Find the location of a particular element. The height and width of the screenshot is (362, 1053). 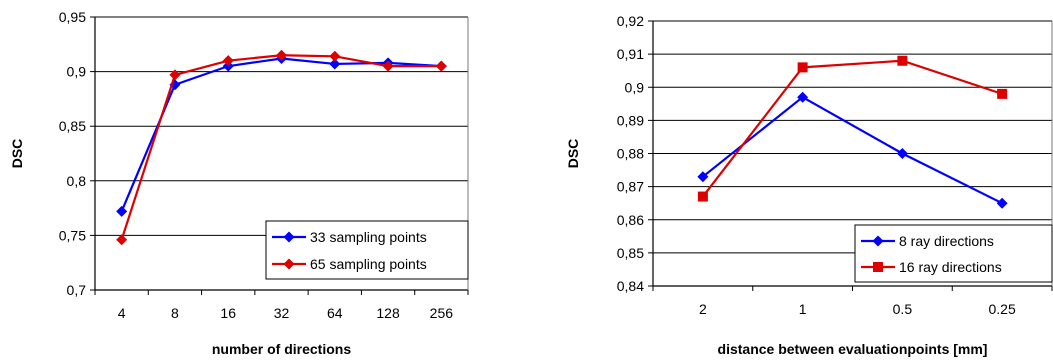

y-tick-label: 0,86 is located at coordinates (630, 220).